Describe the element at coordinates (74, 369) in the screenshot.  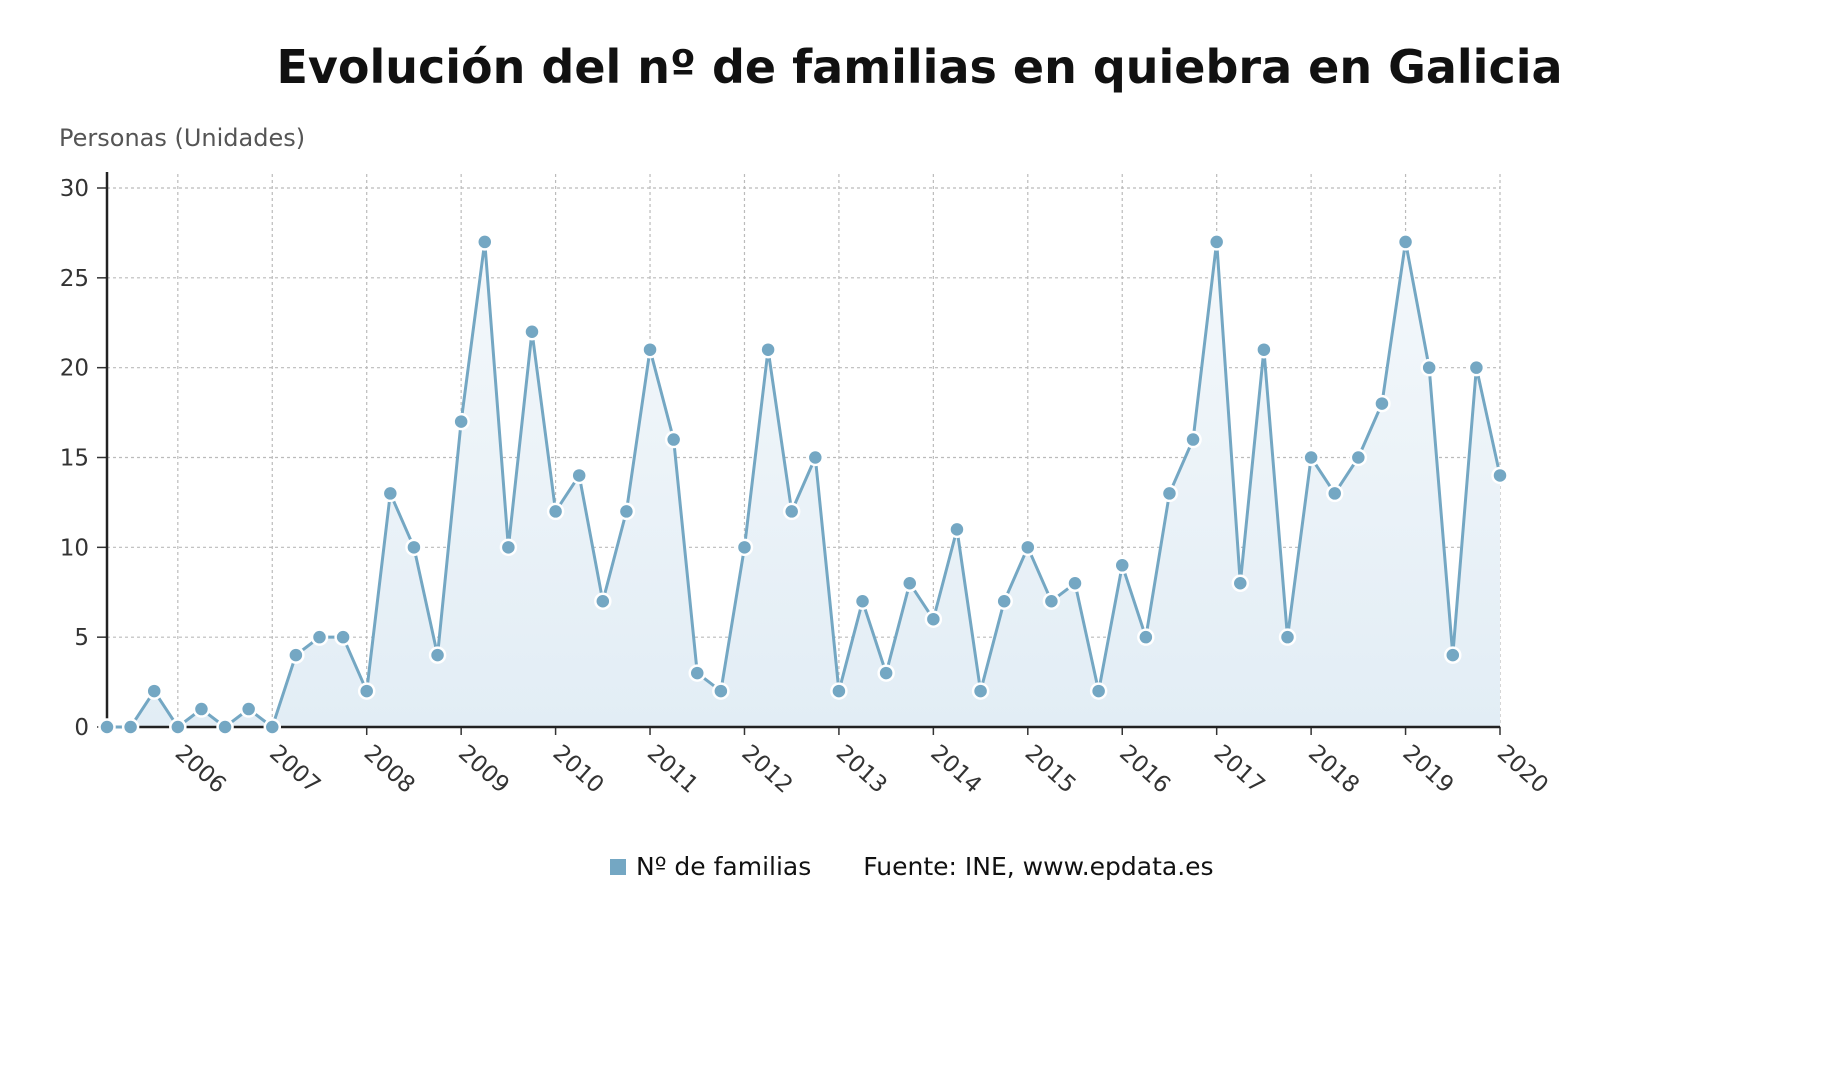
I see `y-tick-label: 20` at that location.